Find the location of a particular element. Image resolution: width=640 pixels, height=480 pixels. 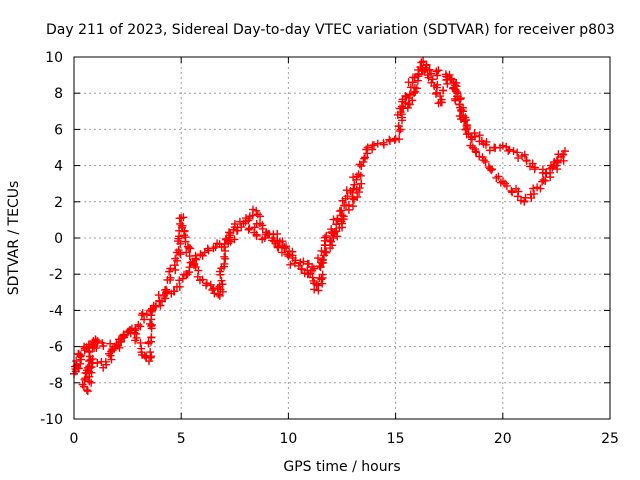

x-tick-label: 15 is located at coordinates (396, 439).